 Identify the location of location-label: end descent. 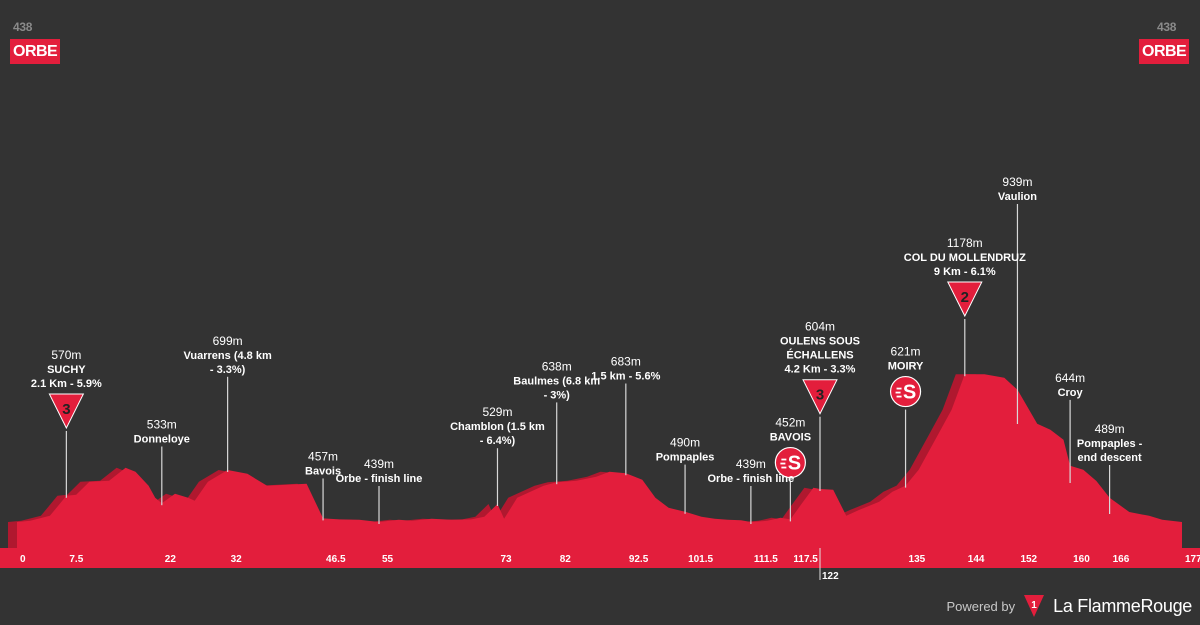
(1110, 458).